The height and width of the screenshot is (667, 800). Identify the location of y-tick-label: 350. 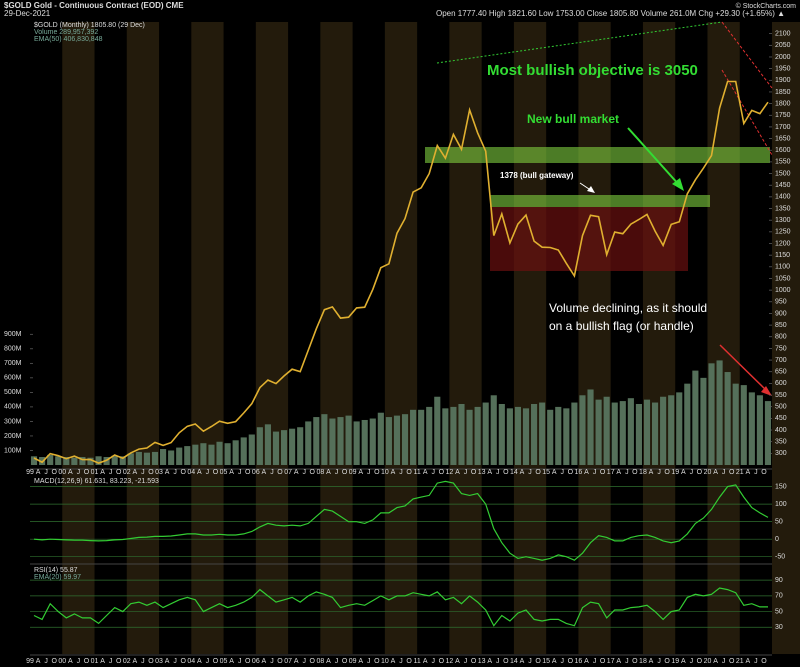
(781, 442).